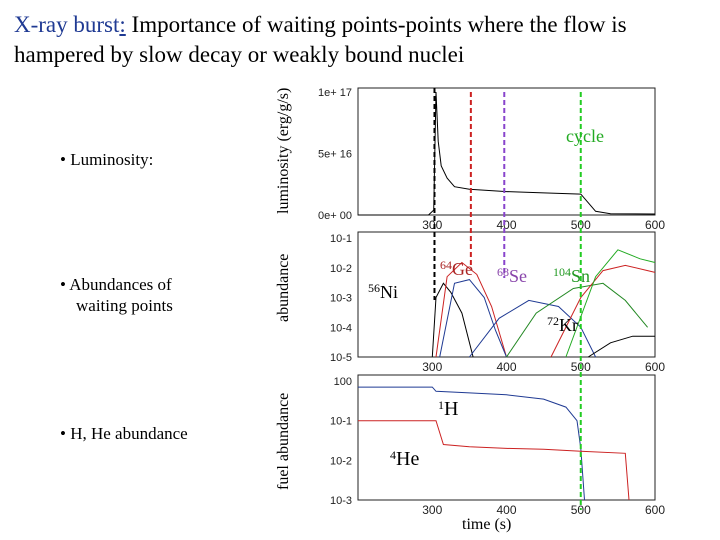  What do you see at coordinates (67, 24) in the screenshot?
I see `title-highlight: X-ray burst` at bounding box center [67, 24].